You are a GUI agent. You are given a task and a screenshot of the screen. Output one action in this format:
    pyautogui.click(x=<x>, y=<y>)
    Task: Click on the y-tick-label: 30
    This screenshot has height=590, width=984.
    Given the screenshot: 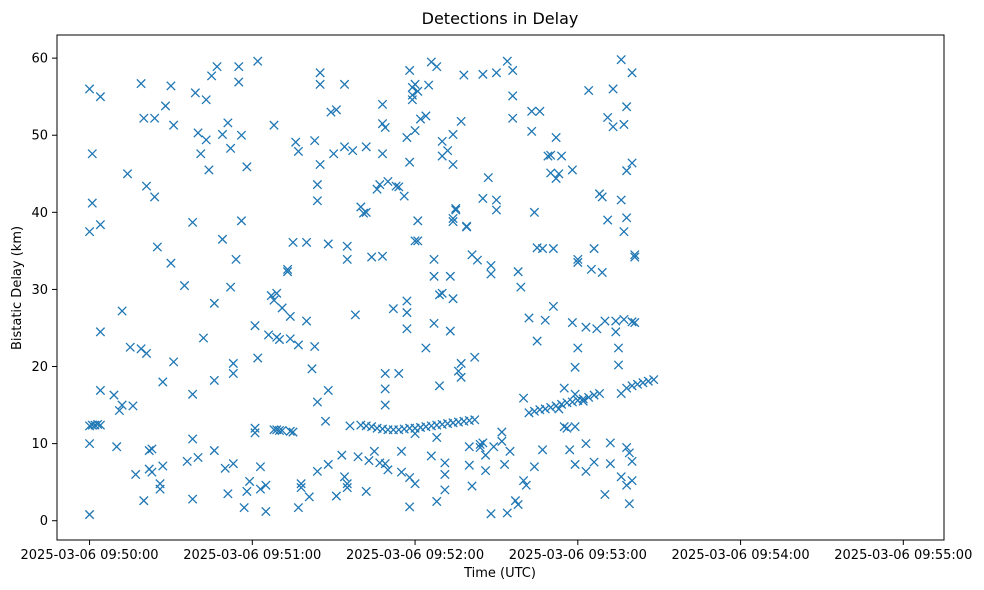 What is the action you would take?
    pyautogui.click(x=39, y=290)
    